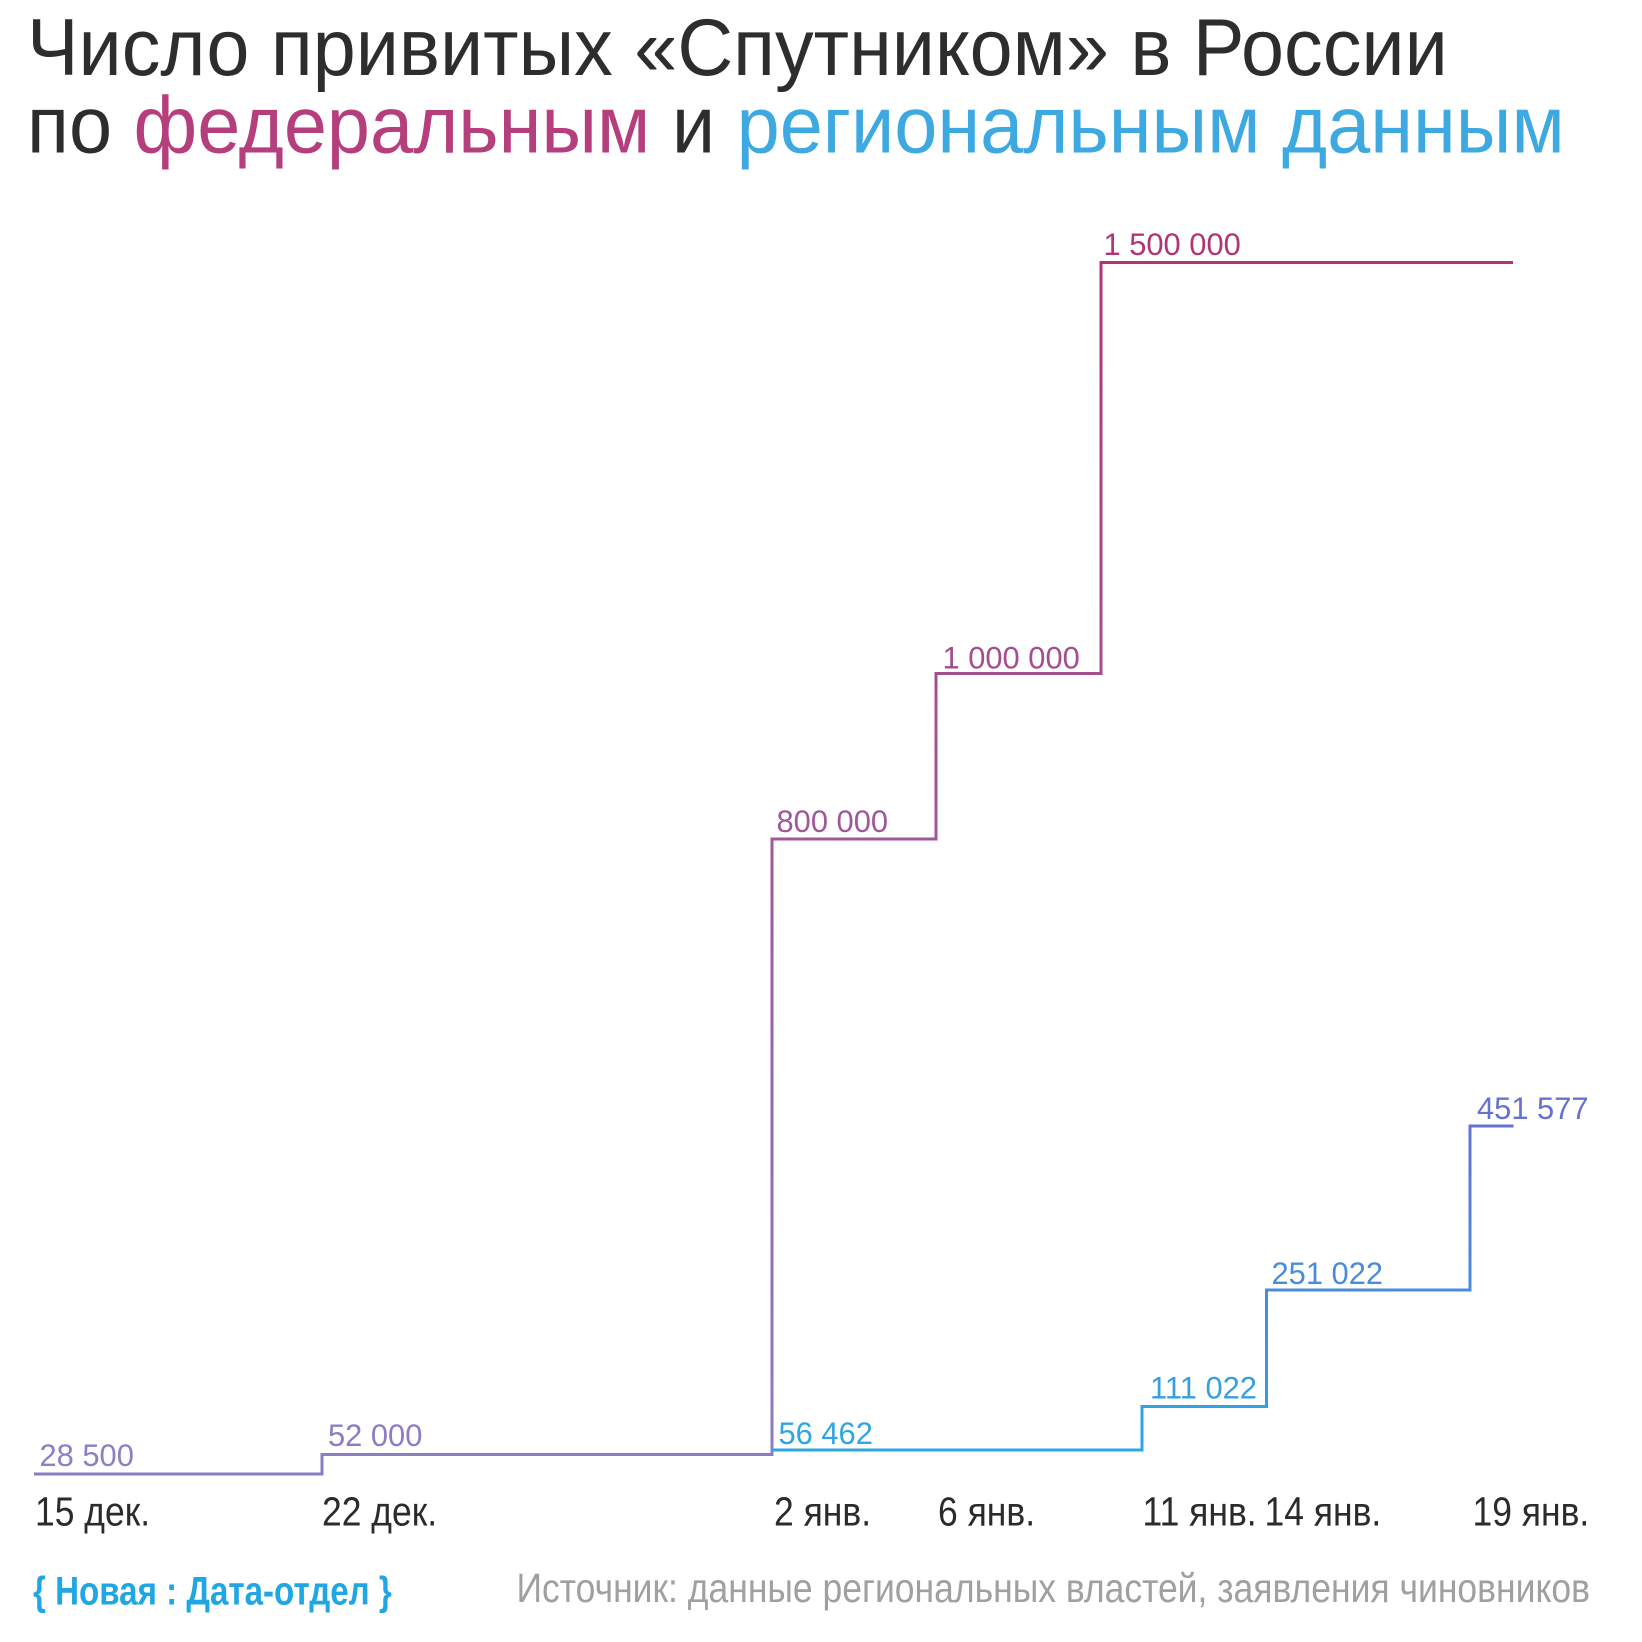 Image resolution: width=1642 pixels, height=1642 pixels. I want to click on svg-text: 14 янв., so click(1323, 1512).